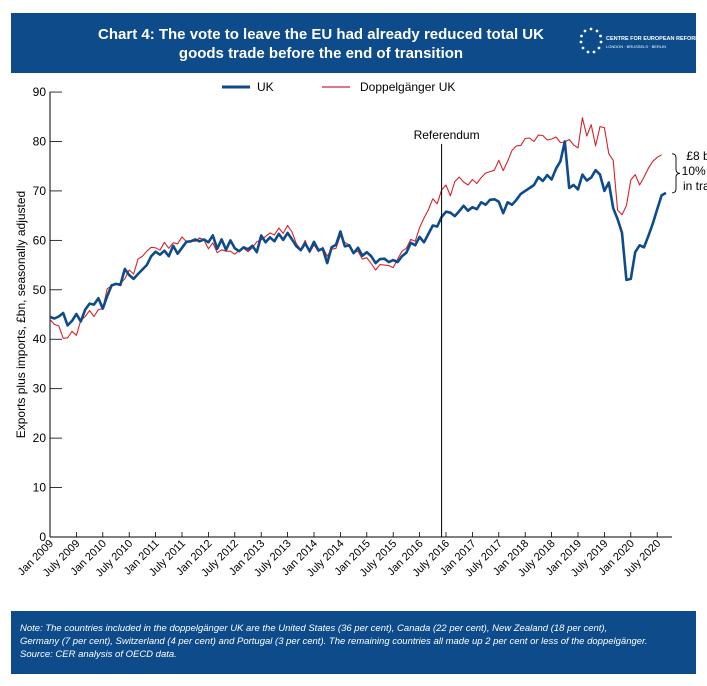  Describe the element at coordinates (447, 135) in the screenshot. I see `referendum-label: Referendum` at that location.